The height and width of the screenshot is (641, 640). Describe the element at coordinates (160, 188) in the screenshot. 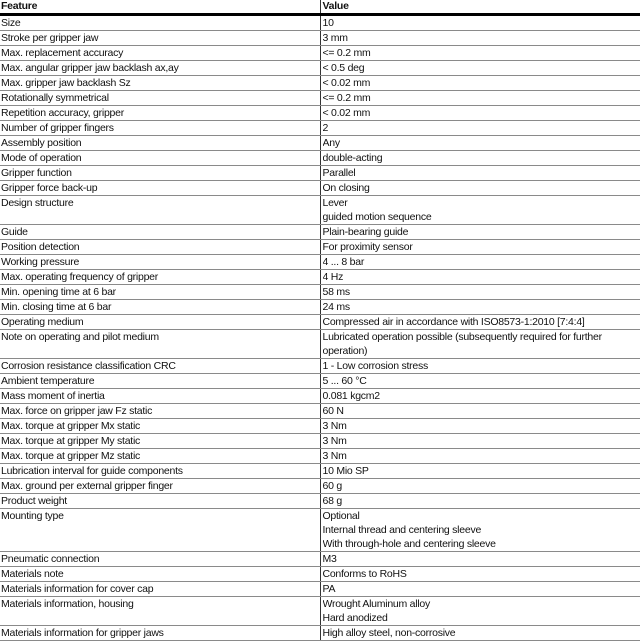

I see `feature-cell: Gripper force back-up` at that location.